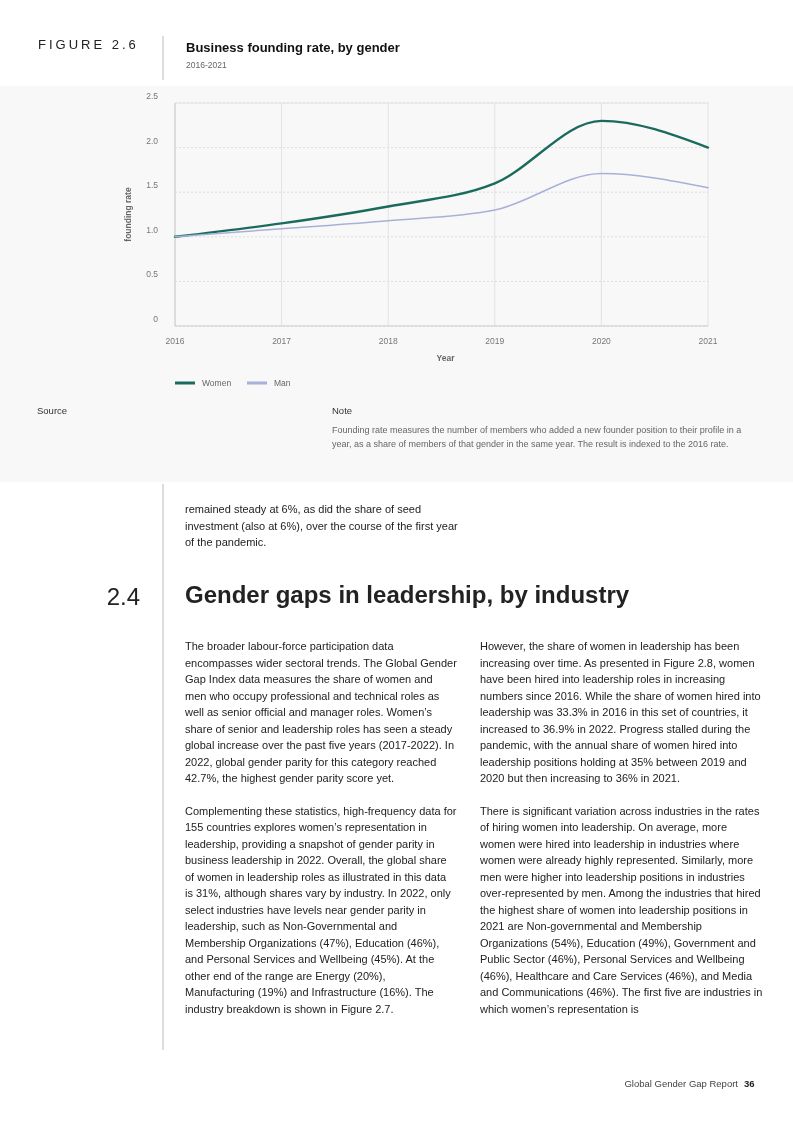 Image resolution: width=793 pixels, height=1122 pixels. Describe the element at coordinates (53, 410) in the screenshot. I see `text: Source` at that location.